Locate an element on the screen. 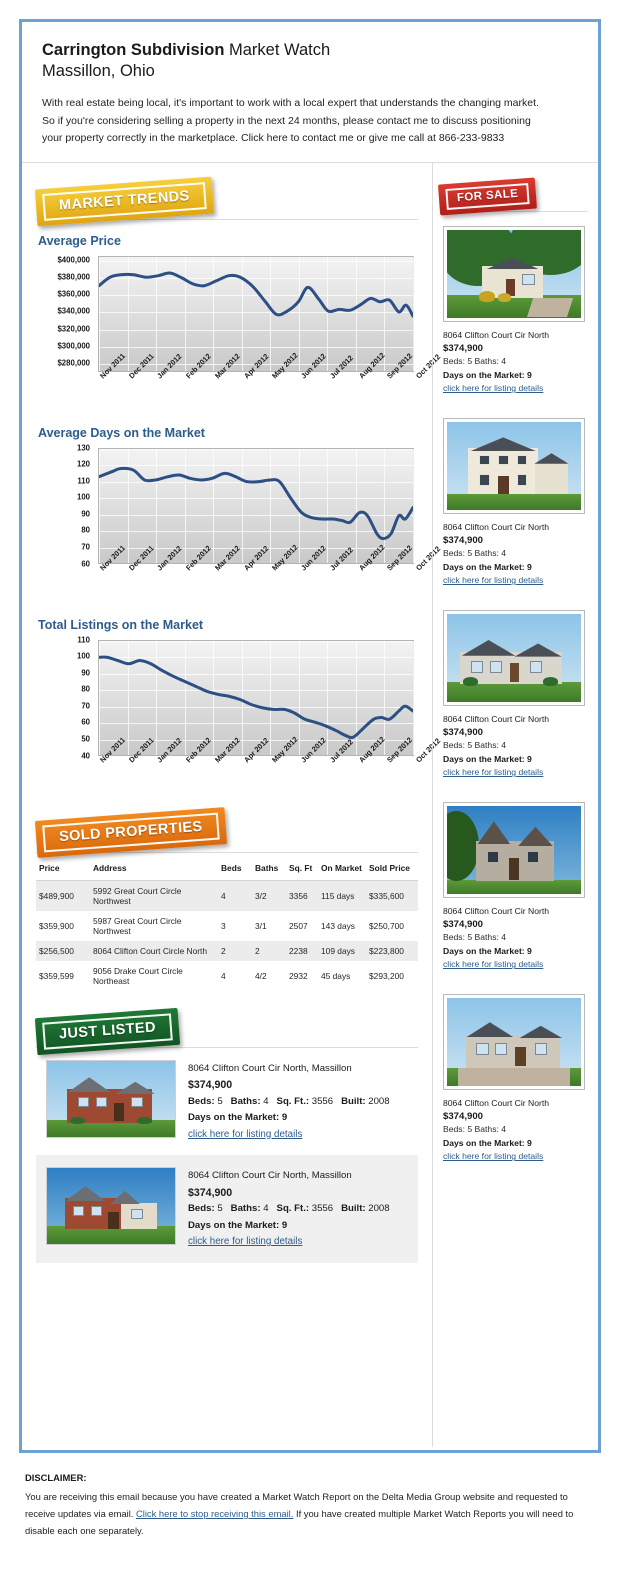 This screenshot has width=620, height=1583. beds-value: 5 is located at coordinates (220, 1101).